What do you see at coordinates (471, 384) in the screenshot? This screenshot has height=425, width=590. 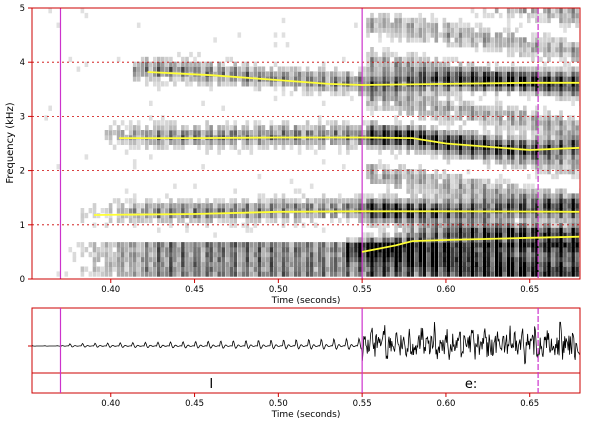 I see `segment-label: e:` at bounding box center [471, 384].